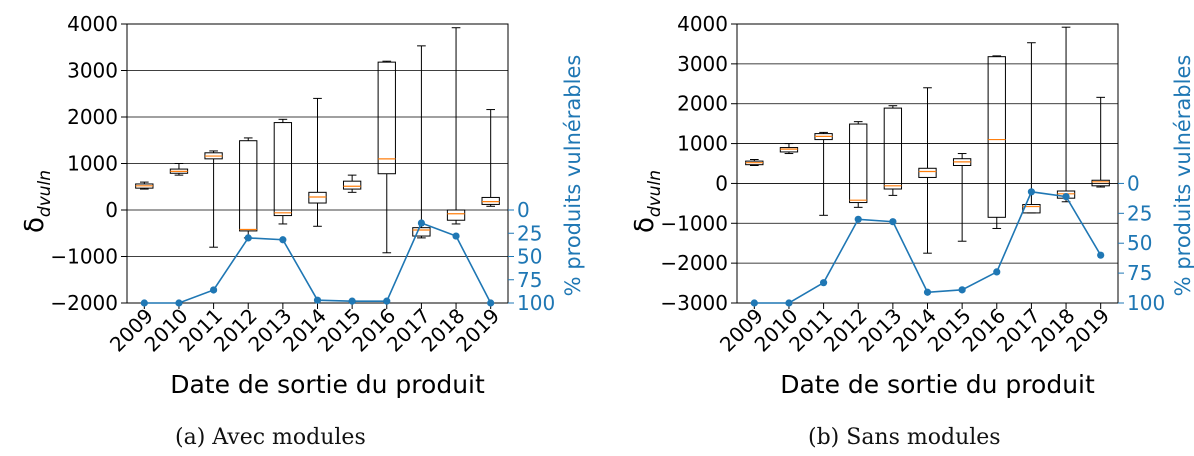 The height and width of the screenshot is (456, 1194). Describe the element at coordinates (270, 437) in the screenshot. I see `caption-a: (a) Avec modules` at that location.